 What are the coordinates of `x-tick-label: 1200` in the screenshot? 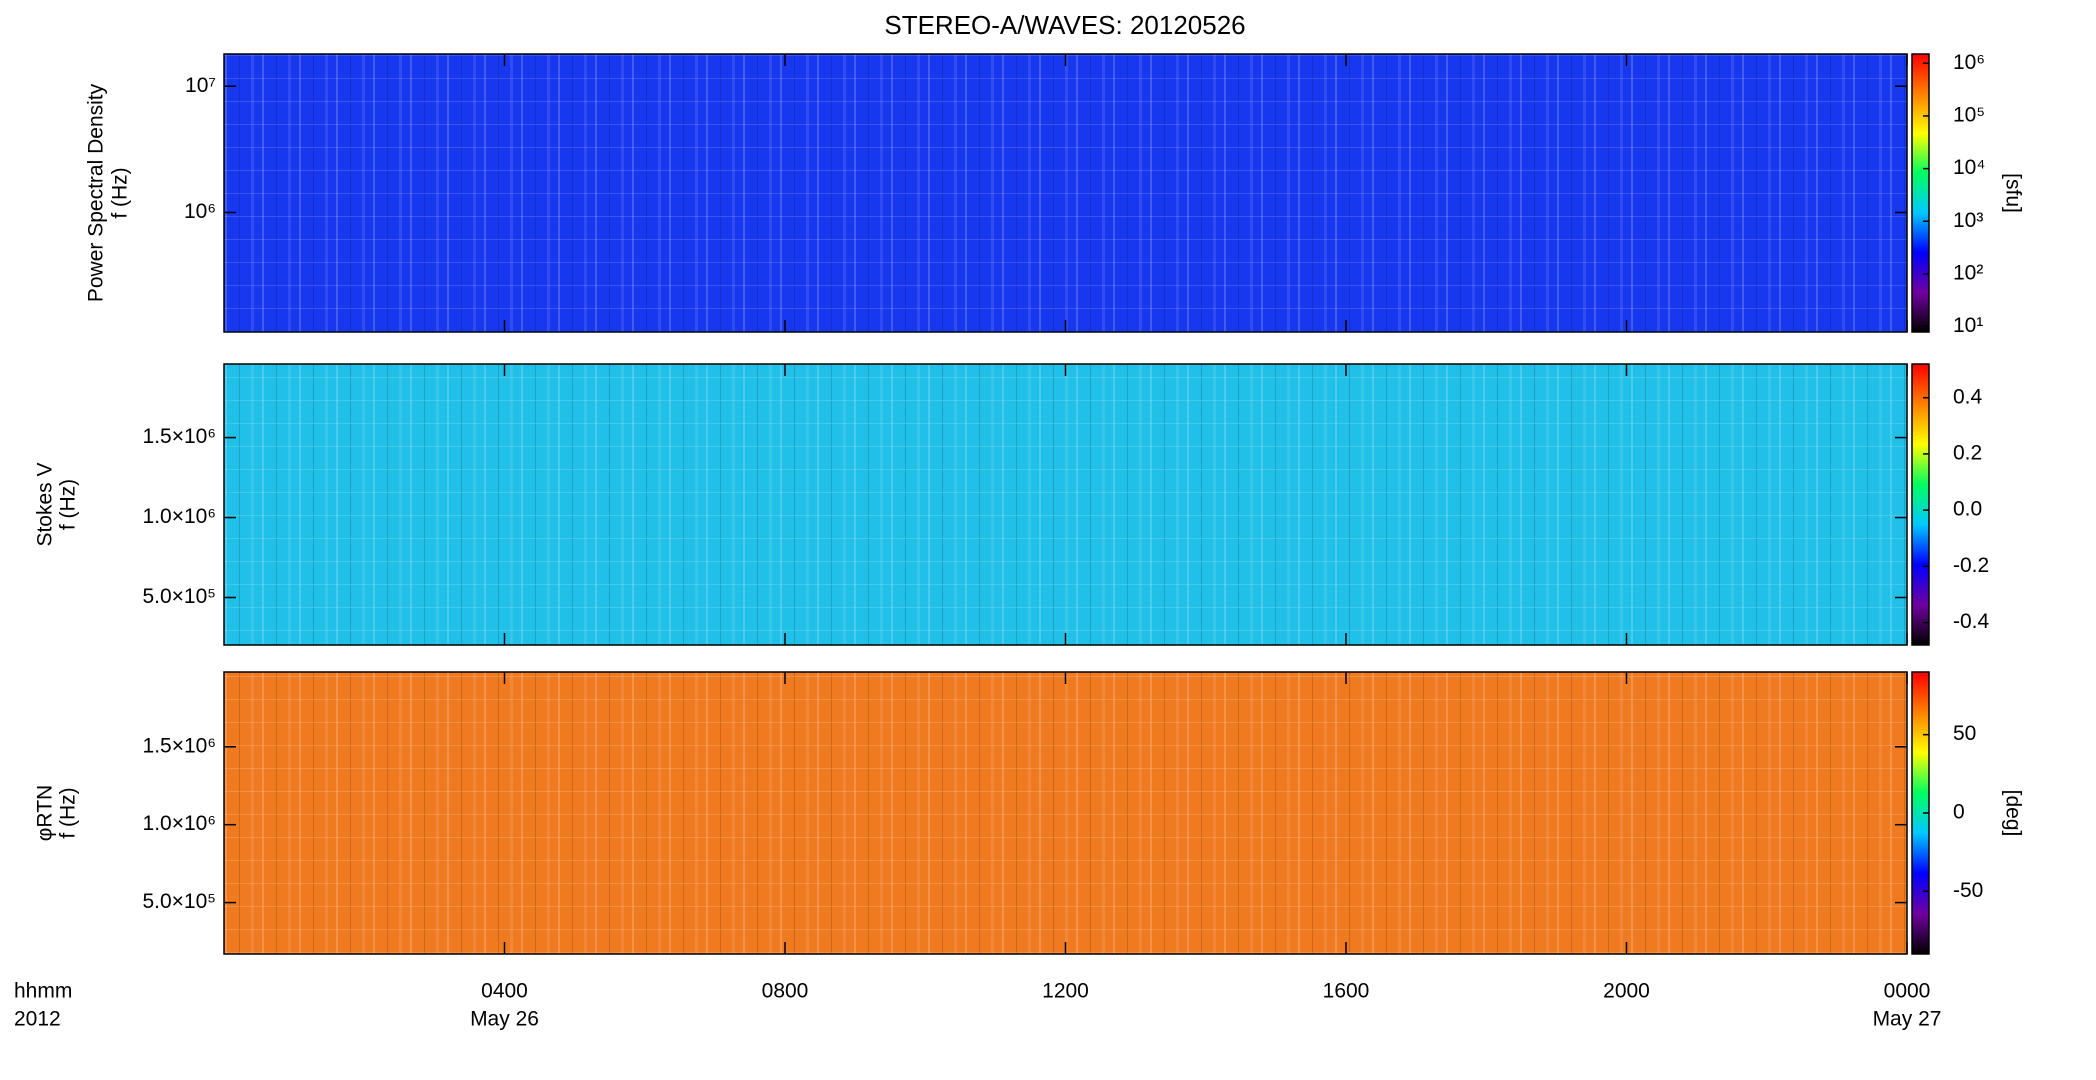 It's located at (1065, 991).